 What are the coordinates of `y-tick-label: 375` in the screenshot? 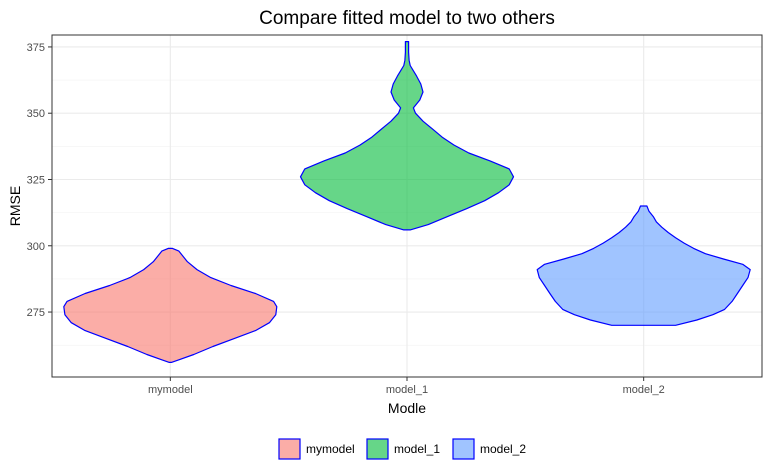 It's located at (36, 48).